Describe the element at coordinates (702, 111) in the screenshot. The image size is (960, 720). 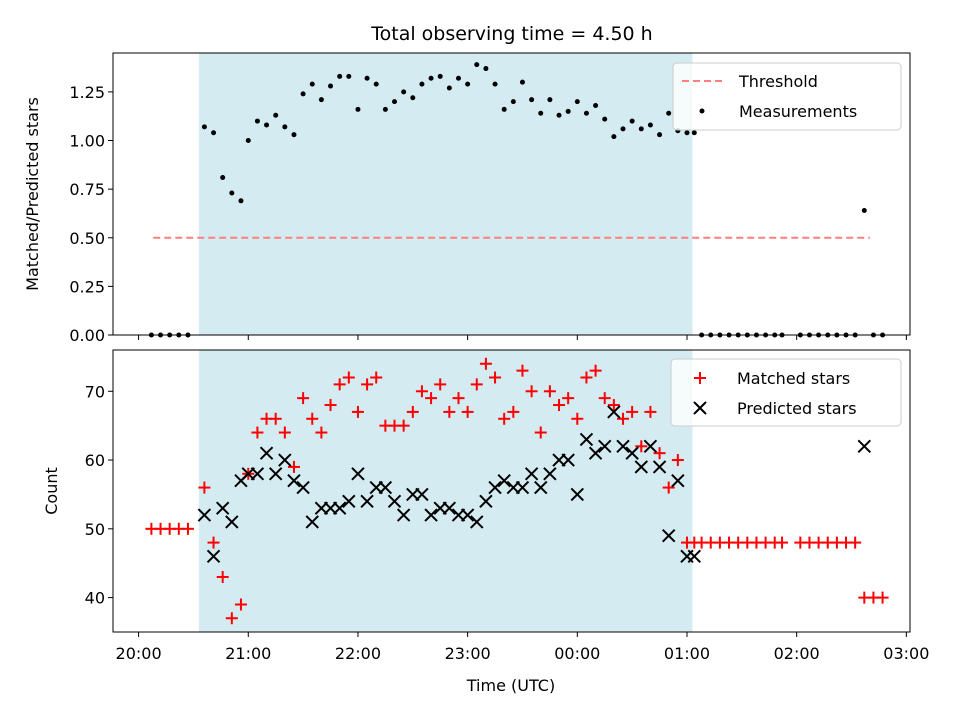
I see `legend-measurements-swatch` at that location.